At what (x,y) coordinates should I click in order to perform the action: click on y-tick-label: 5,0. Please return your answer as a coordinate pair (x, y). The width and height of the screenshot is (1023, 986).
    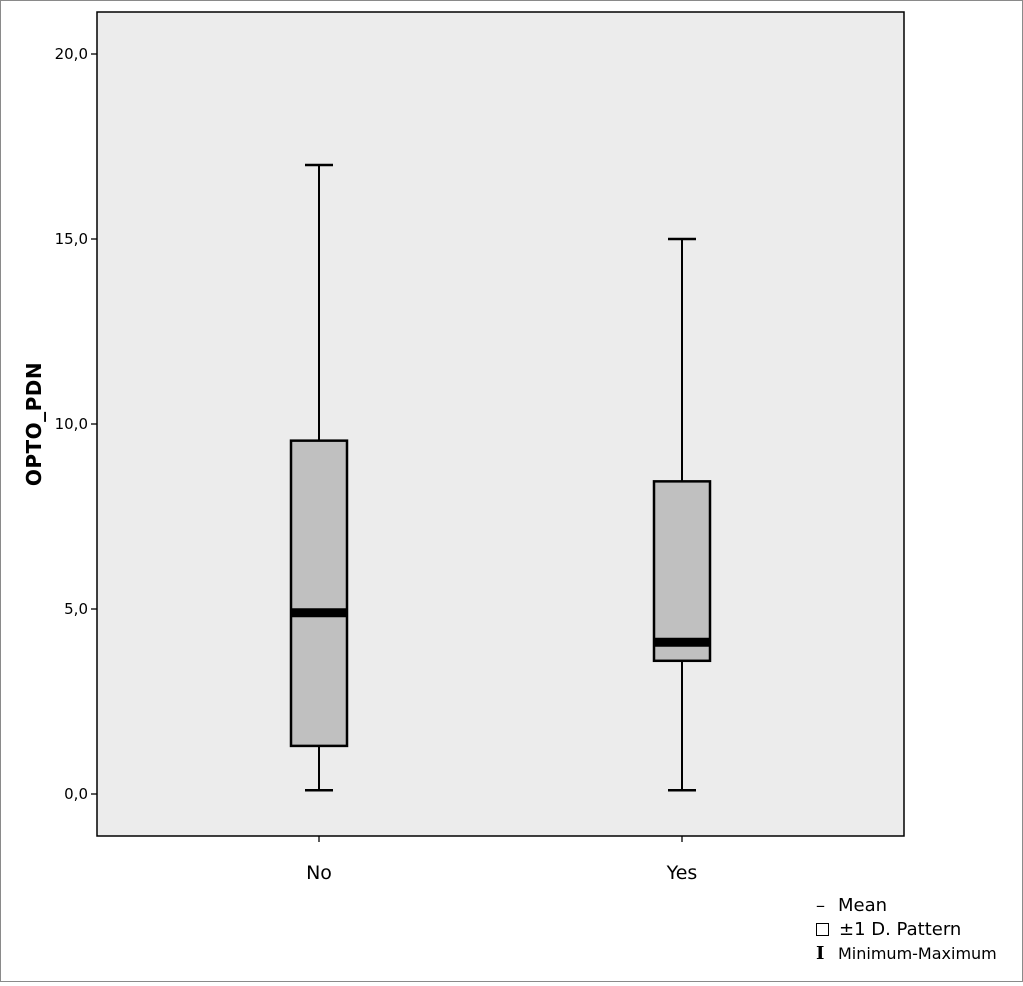
    Looking at the image, I should click on (76, 609).